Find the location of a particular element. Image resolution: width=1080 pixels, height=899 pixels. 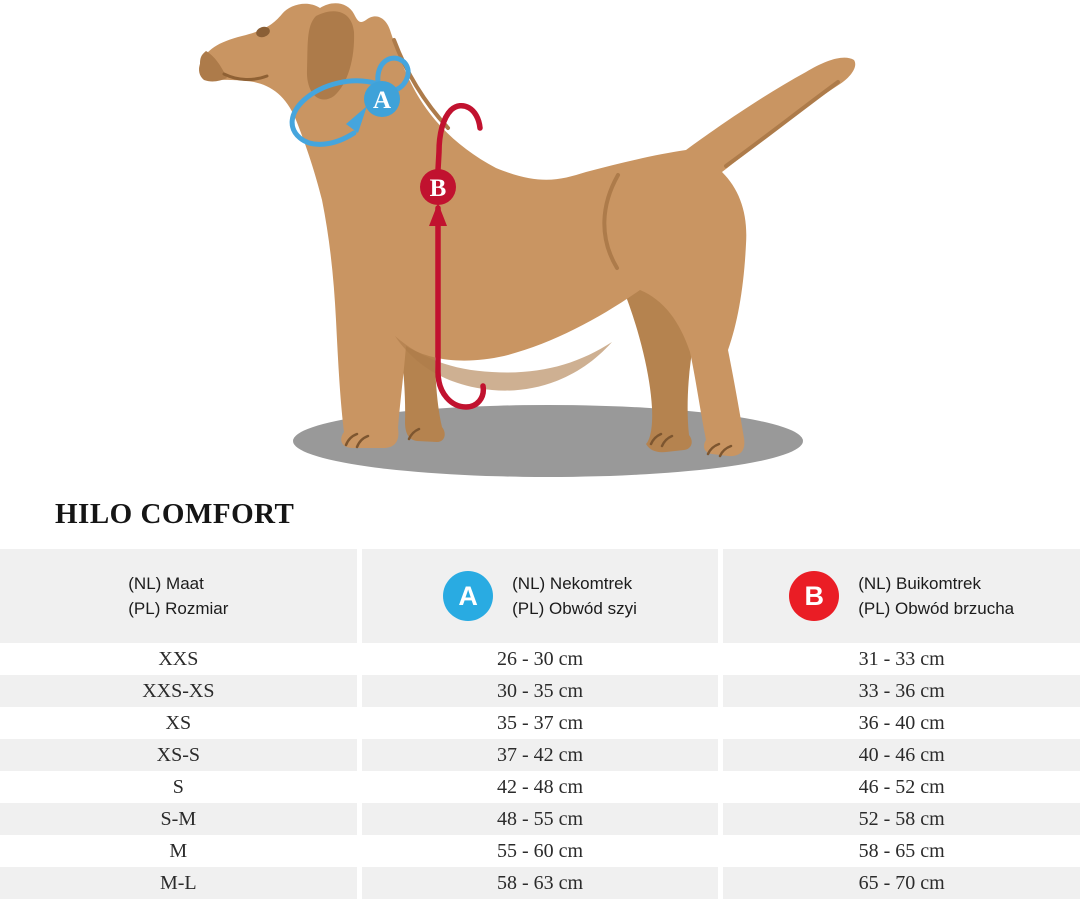

header-size-label: (NL) Maat (PL) Rozmiar is located at coordinates (178, 596).